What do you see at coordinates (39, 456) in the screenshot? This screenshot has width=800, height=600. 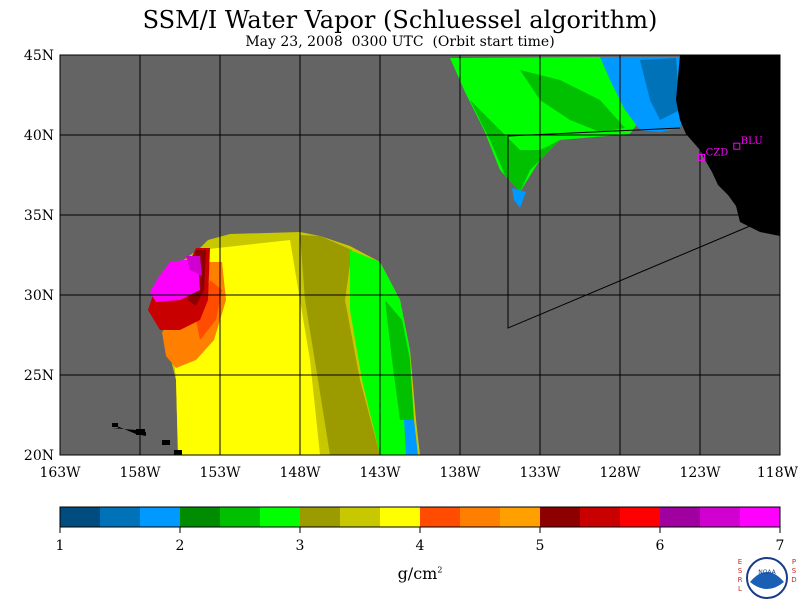 I see `lat-tick-label: 20N` at bounding box center [39, 456].